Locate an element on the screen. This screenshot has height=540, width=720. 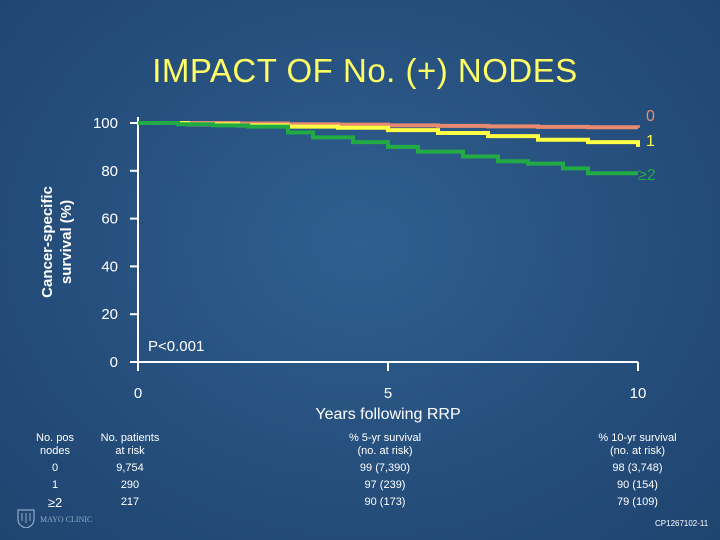
series-end-label: 1 is located at coordinates (650, 141).